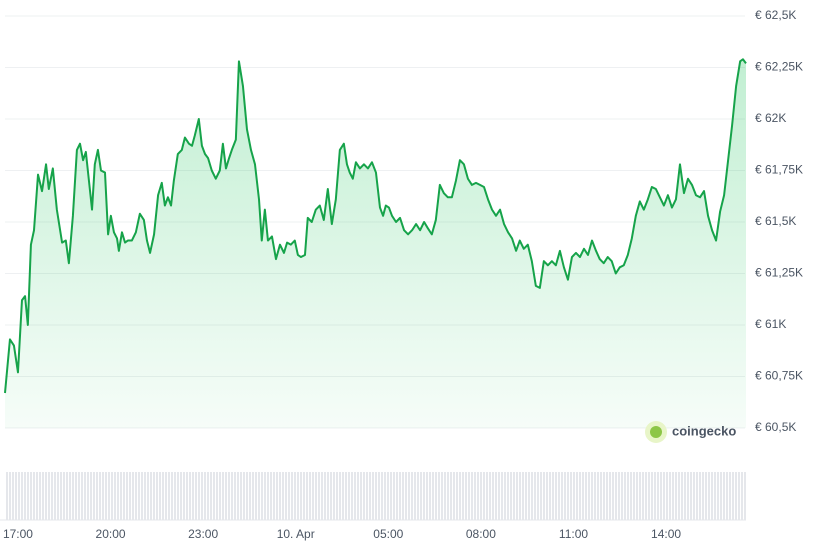  I want to click on y-tick-label: € 60,75K, so click(779, 376).